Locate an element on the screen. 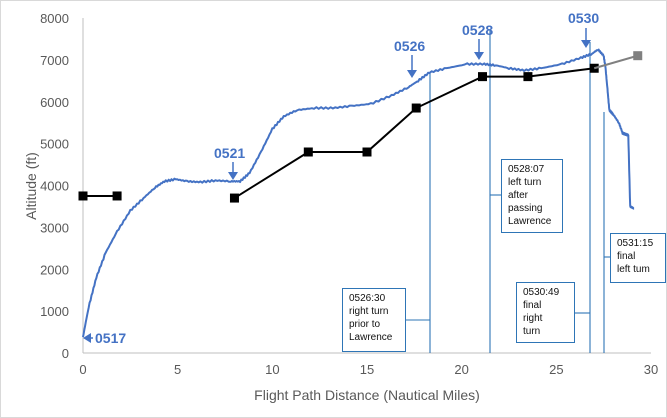 The image size is (667, 418). x-axis-title: Flight Path Distance (Nautical Miles) is located at coordinates (367, 395).